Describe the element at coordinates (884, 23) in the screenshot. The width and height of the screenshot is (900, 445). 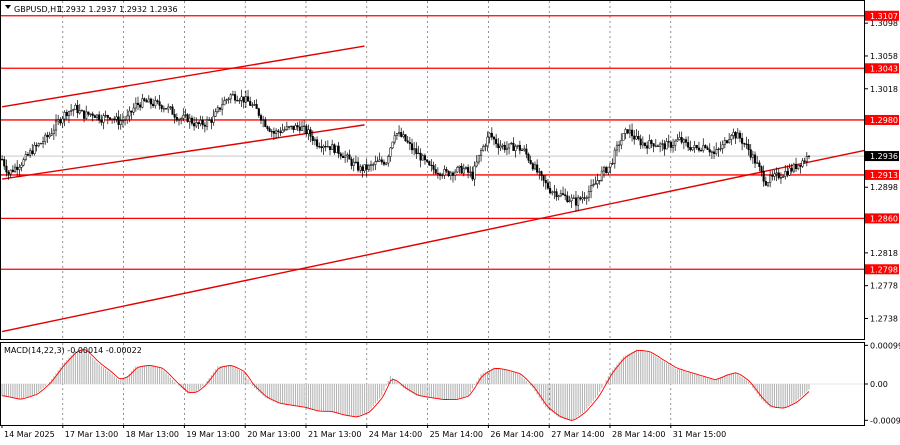
I see `price-tick-label: 1.3098` at that location.